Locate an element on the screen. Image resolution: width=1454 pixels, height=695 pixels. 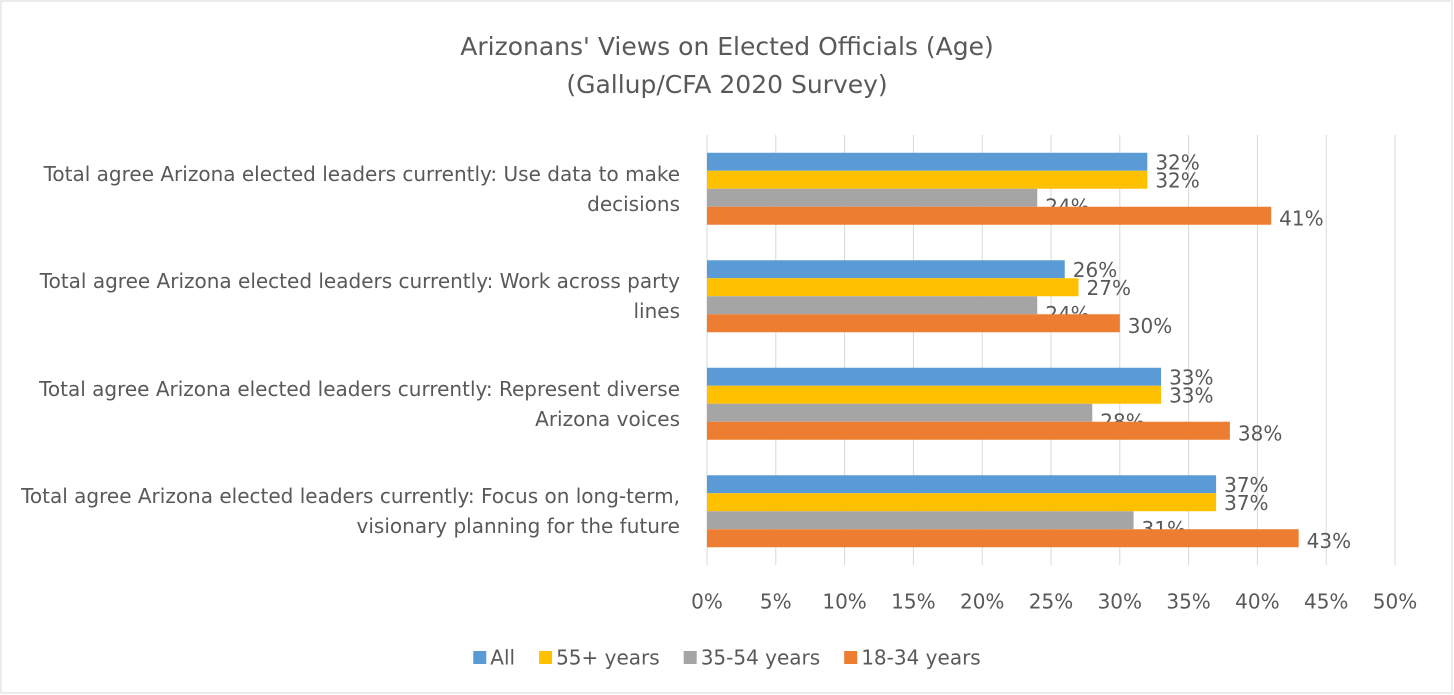
x-tick-label: 10% is located at coordinates (844, 602).